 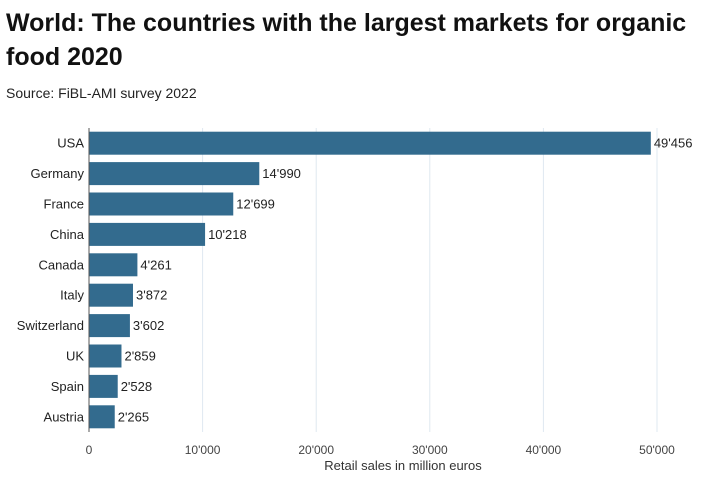 What do you see at coordinates (64, 416) in the screenshot?
I see `category-label: Austria` at bounding box center [64, 416].